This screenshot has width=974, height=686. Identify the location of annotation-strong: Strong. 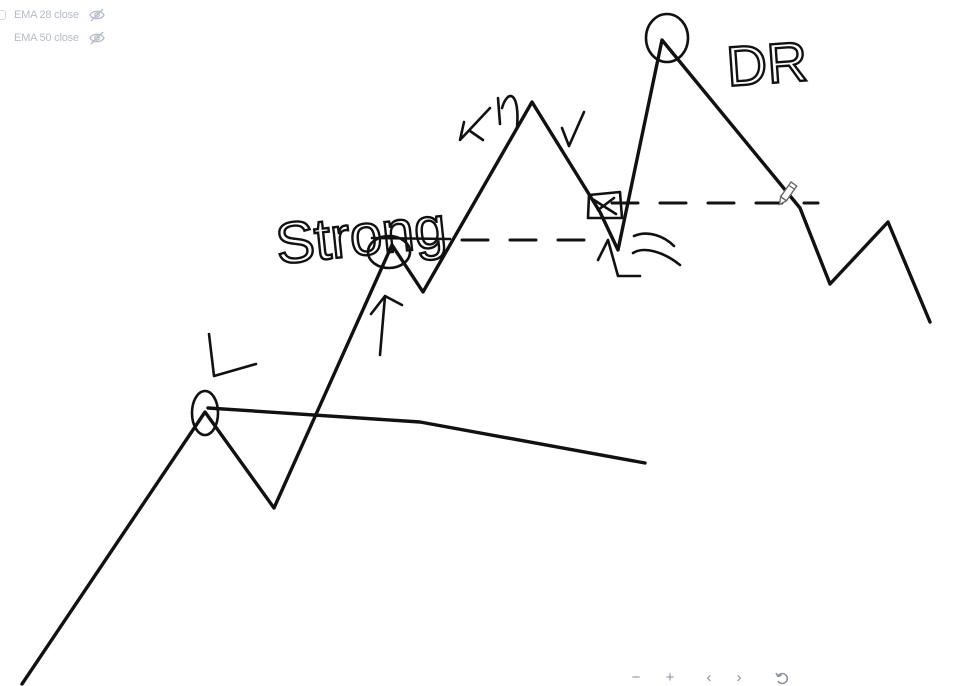
(361, 235).